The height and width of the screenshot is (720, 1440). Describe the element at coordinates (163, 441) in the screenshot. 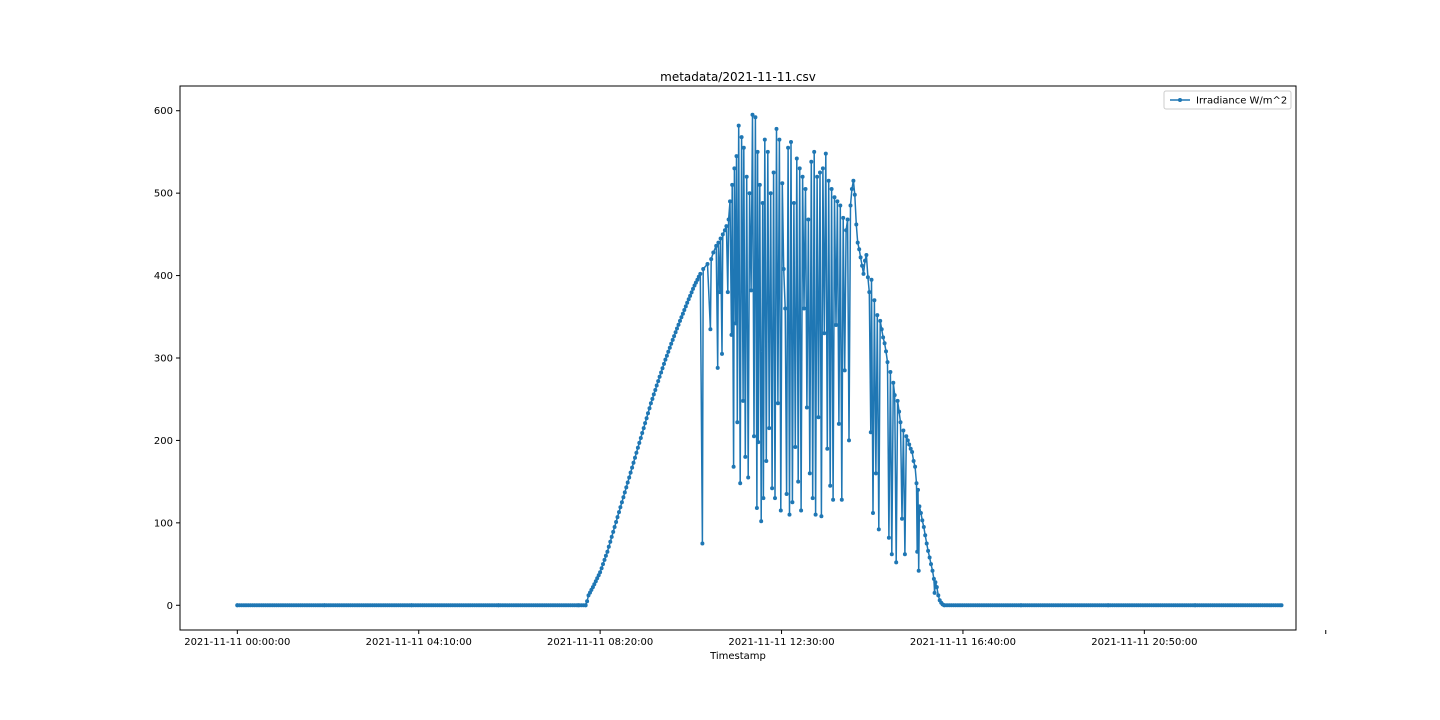

I see `y-tick-label: 200` at that location.